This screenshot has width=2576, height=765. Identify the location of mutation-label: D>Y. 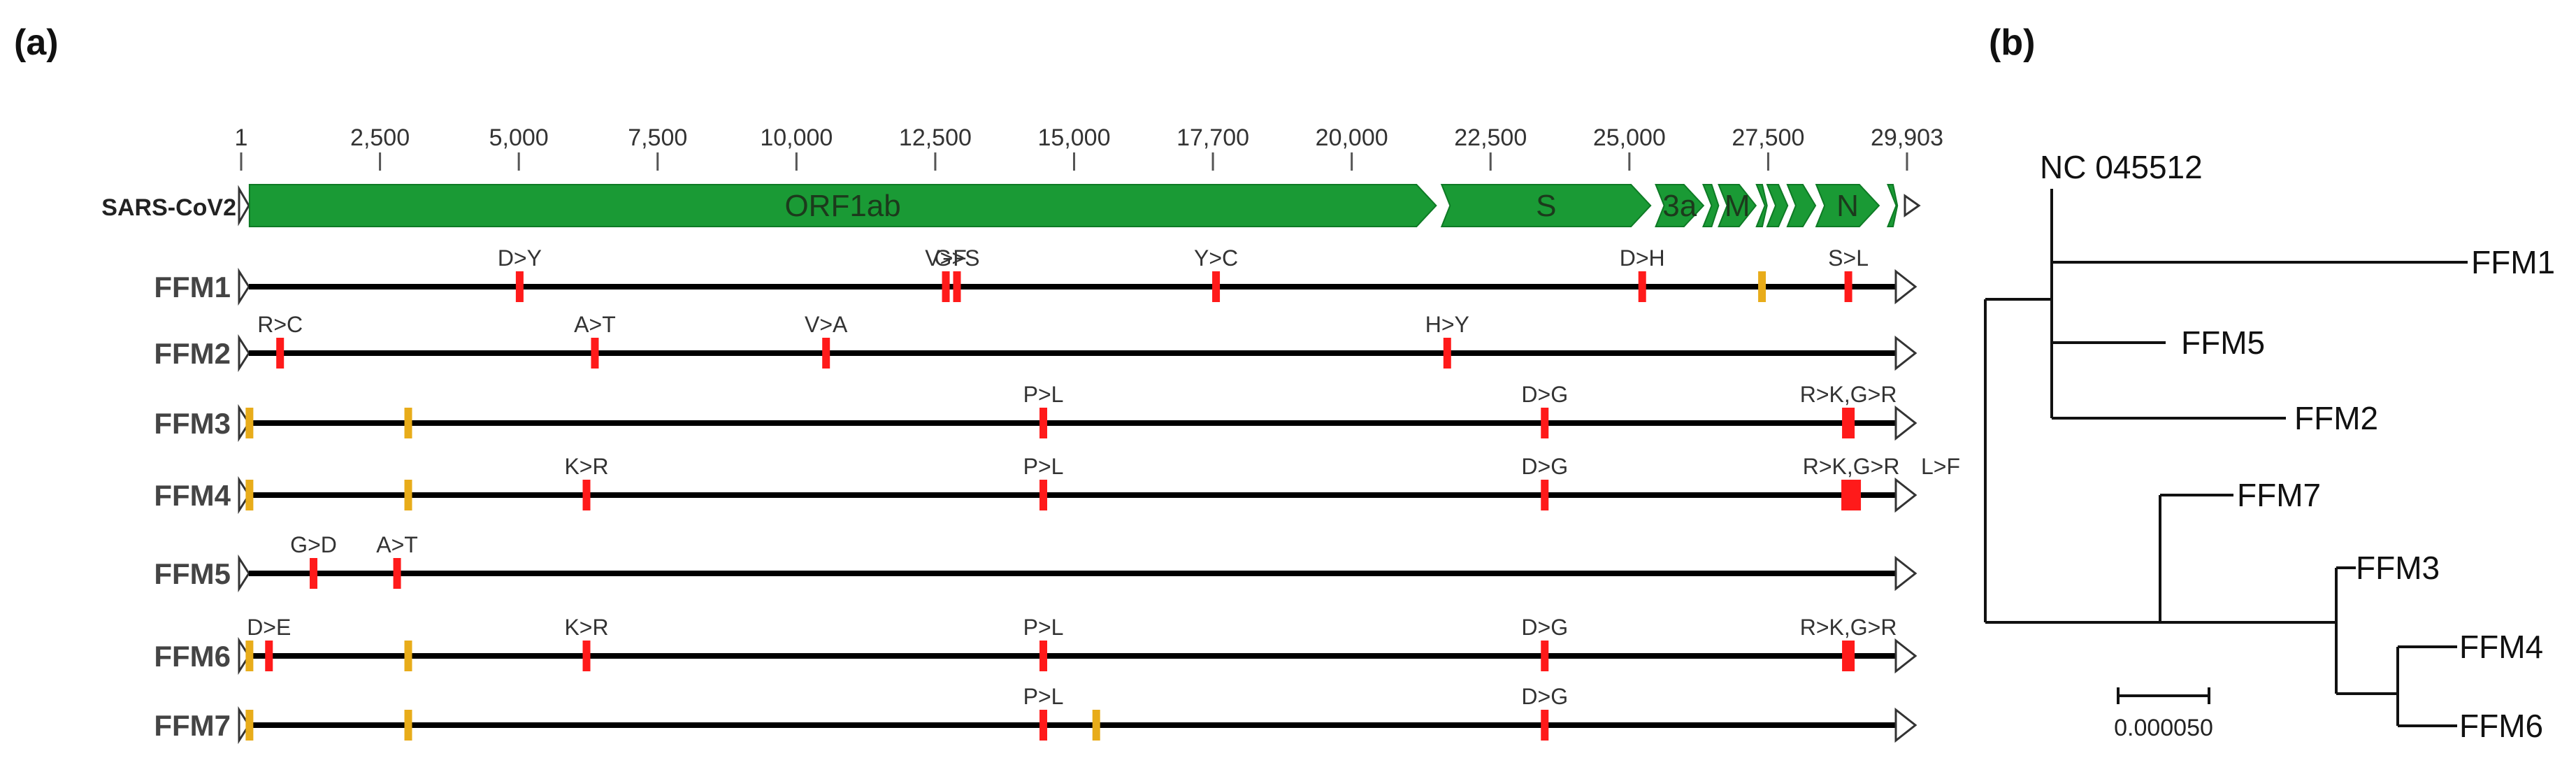
(520, 258).